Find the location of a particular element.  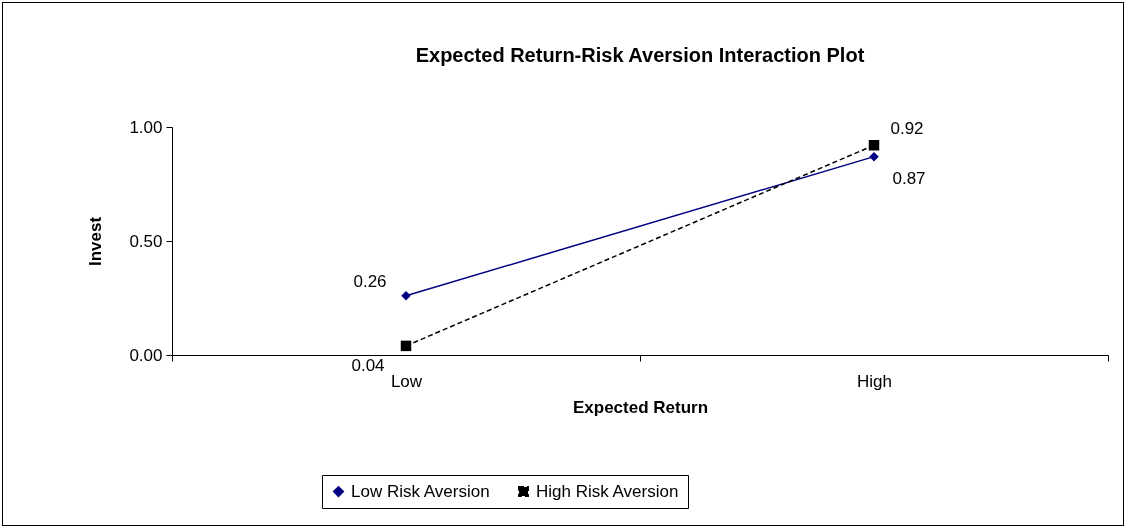

y-tick-label: 1.00 is located at coordinates (146, 127).